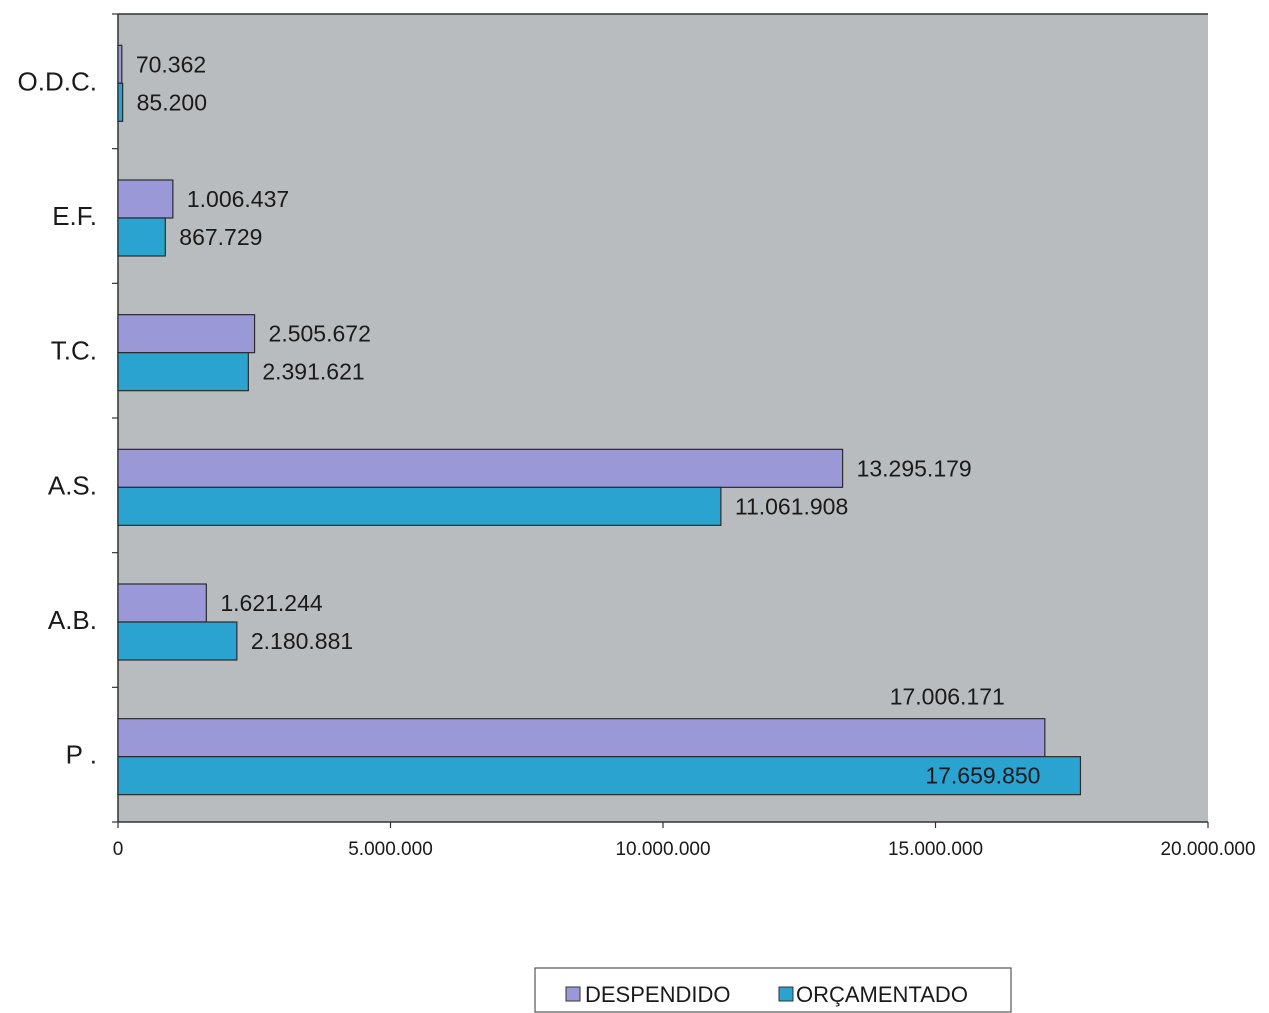 The image size is (1269, 1013). Describe the element at coordinates (480, 468) in the screenshot. I see `bar-despendido-a-s` at that location.